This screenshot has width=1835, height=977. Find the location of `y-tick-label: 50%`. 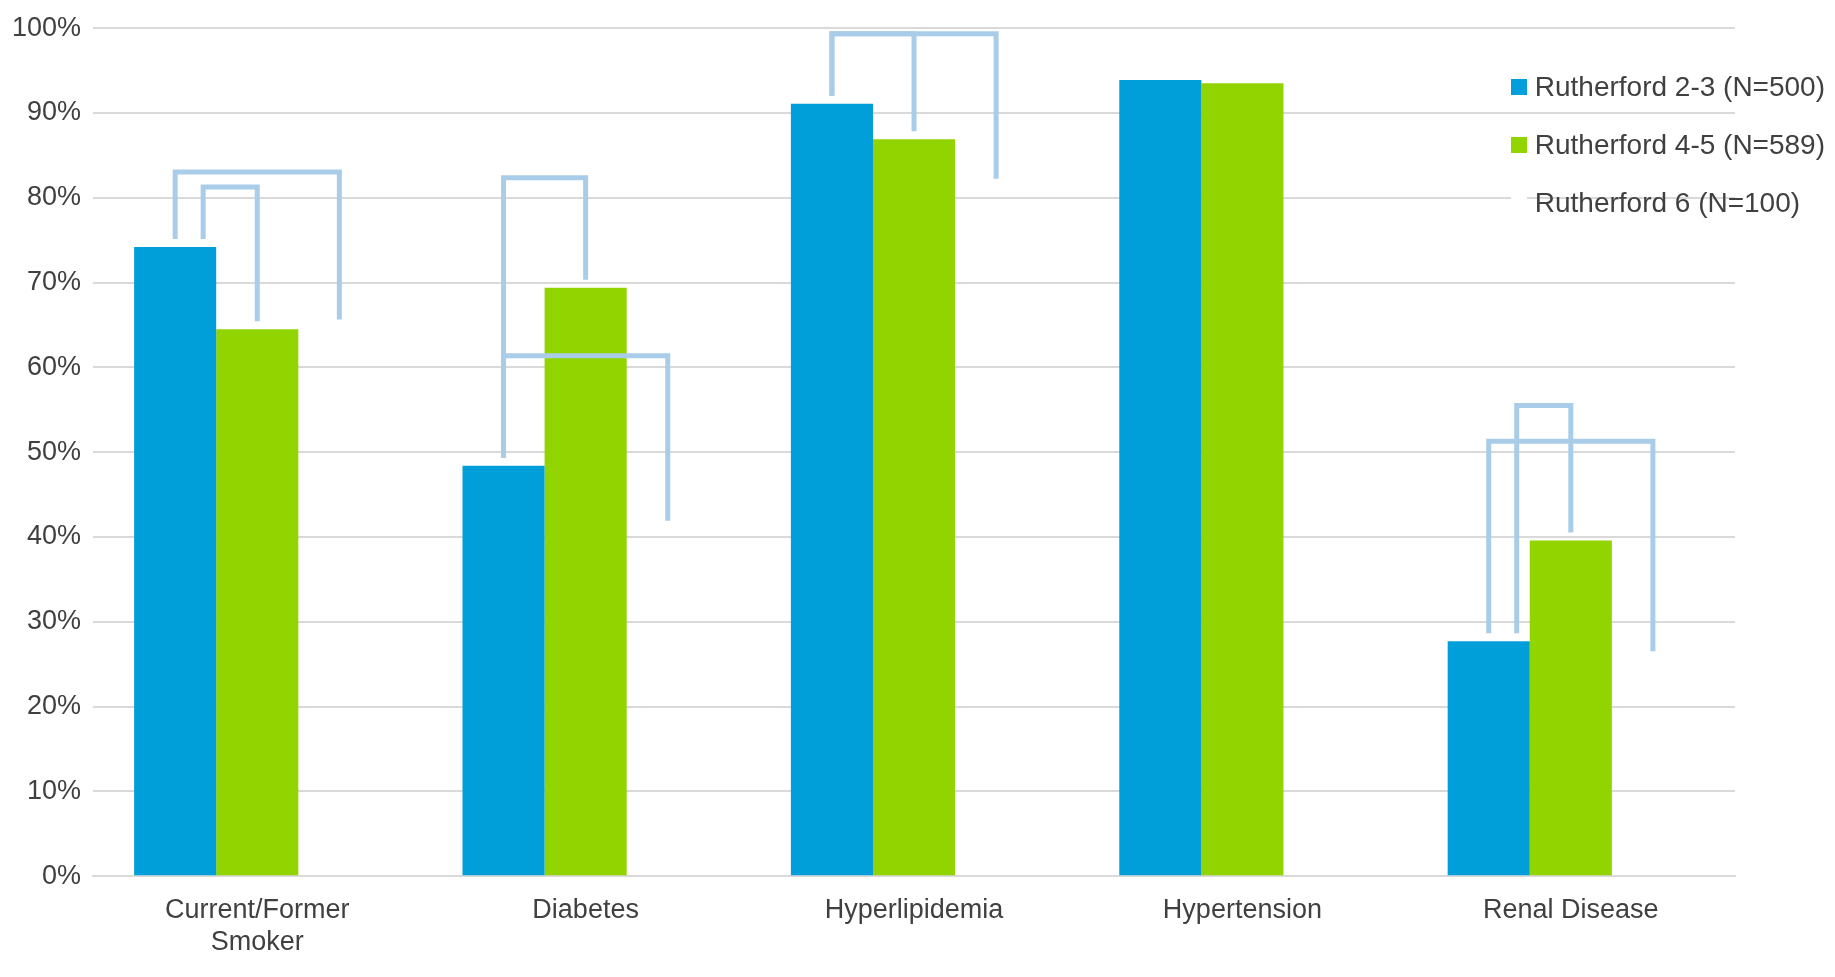

y-tick-label: 50% is located at coordinates (54, 450).